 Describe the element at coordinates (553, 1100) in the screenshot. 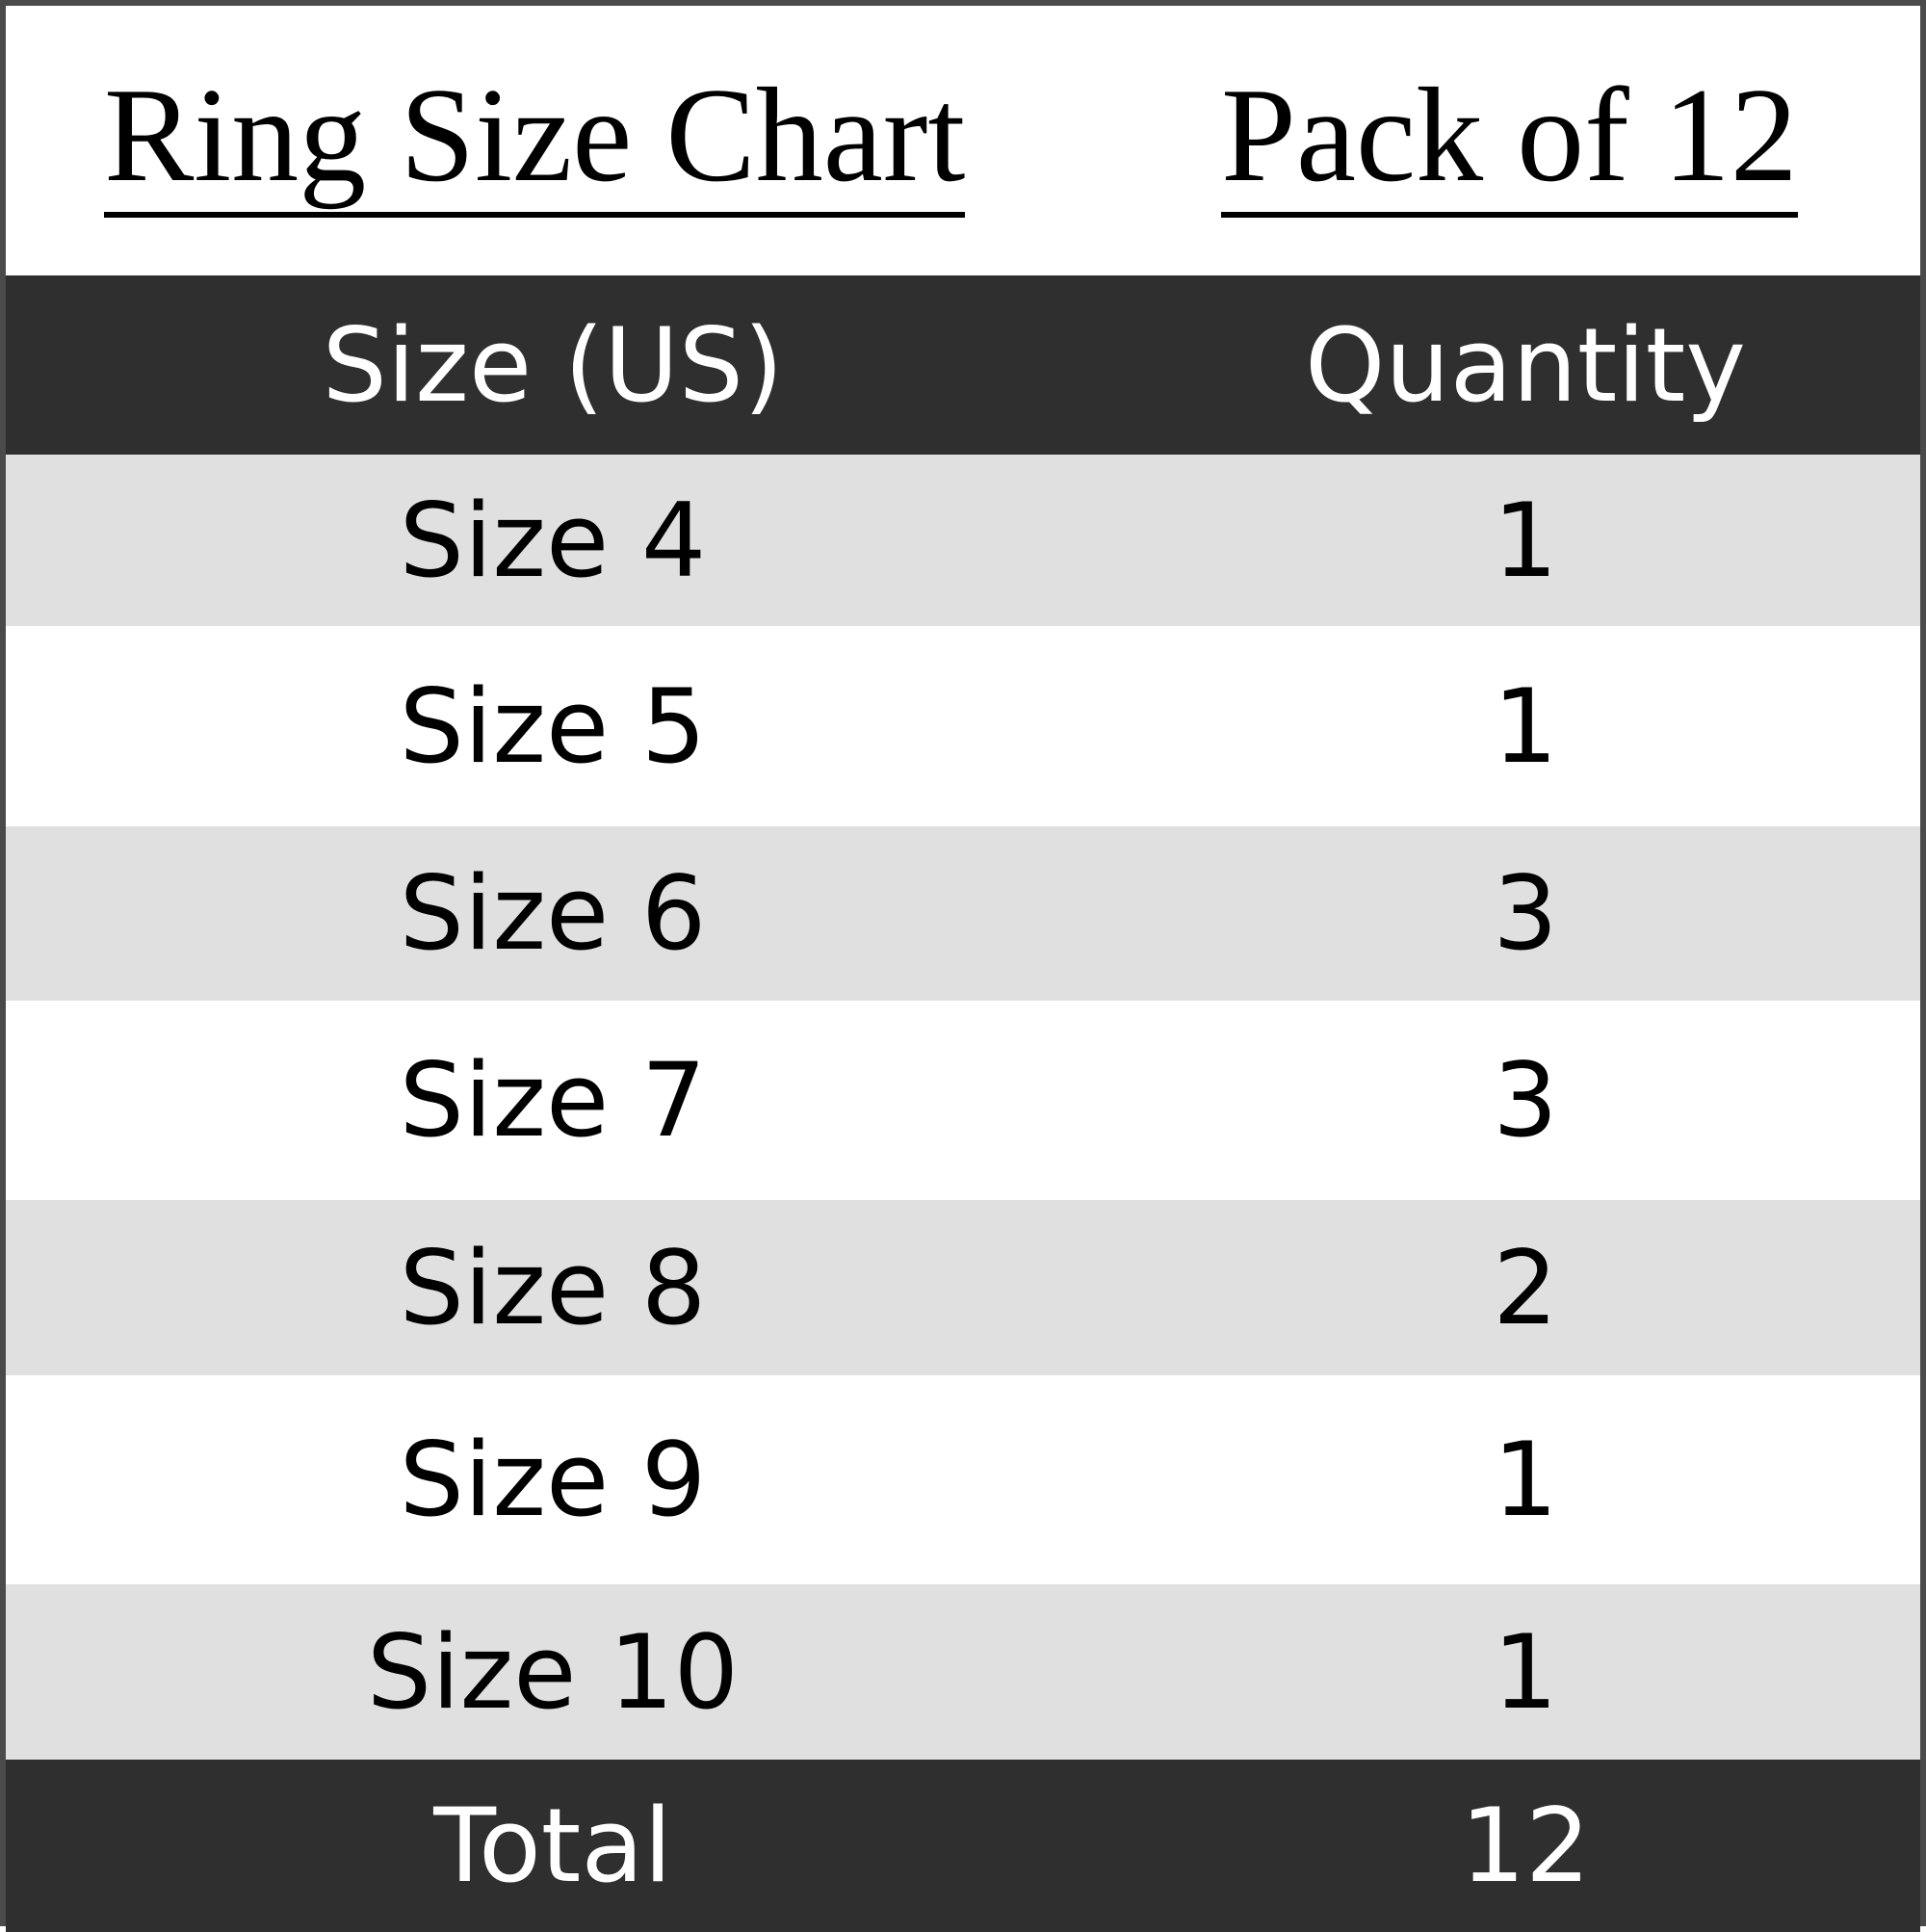

I see `size-cell: Size 7` at that location.